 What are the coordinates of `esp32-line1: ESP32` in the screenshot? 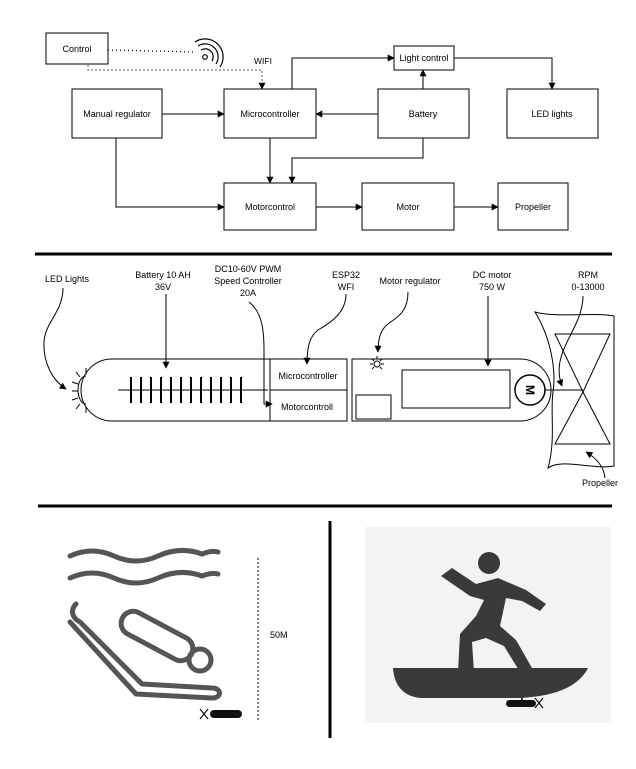 It's located at (346, 275).